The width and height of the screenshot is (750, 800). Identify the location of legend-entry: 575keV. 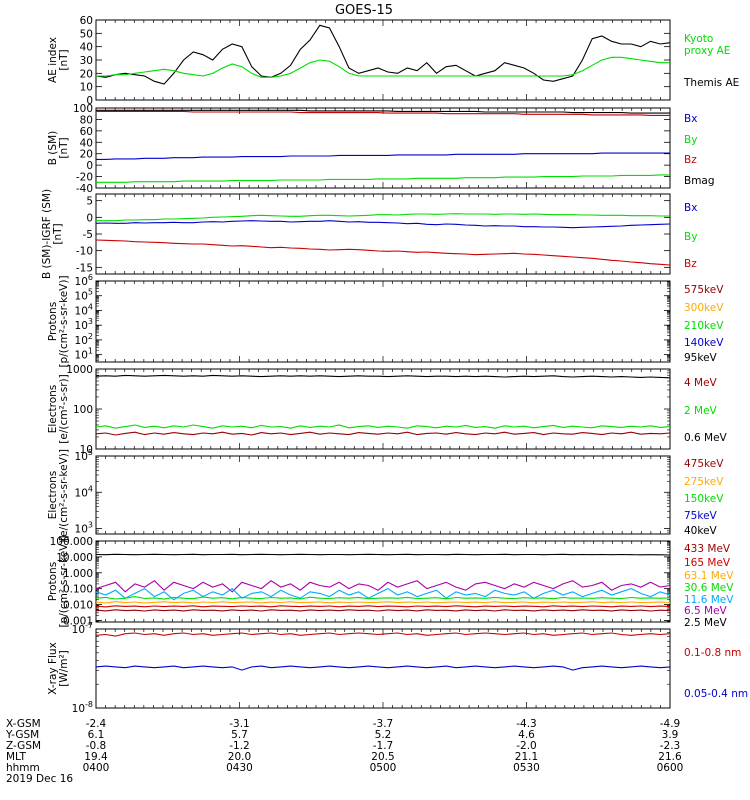
(704, 290).